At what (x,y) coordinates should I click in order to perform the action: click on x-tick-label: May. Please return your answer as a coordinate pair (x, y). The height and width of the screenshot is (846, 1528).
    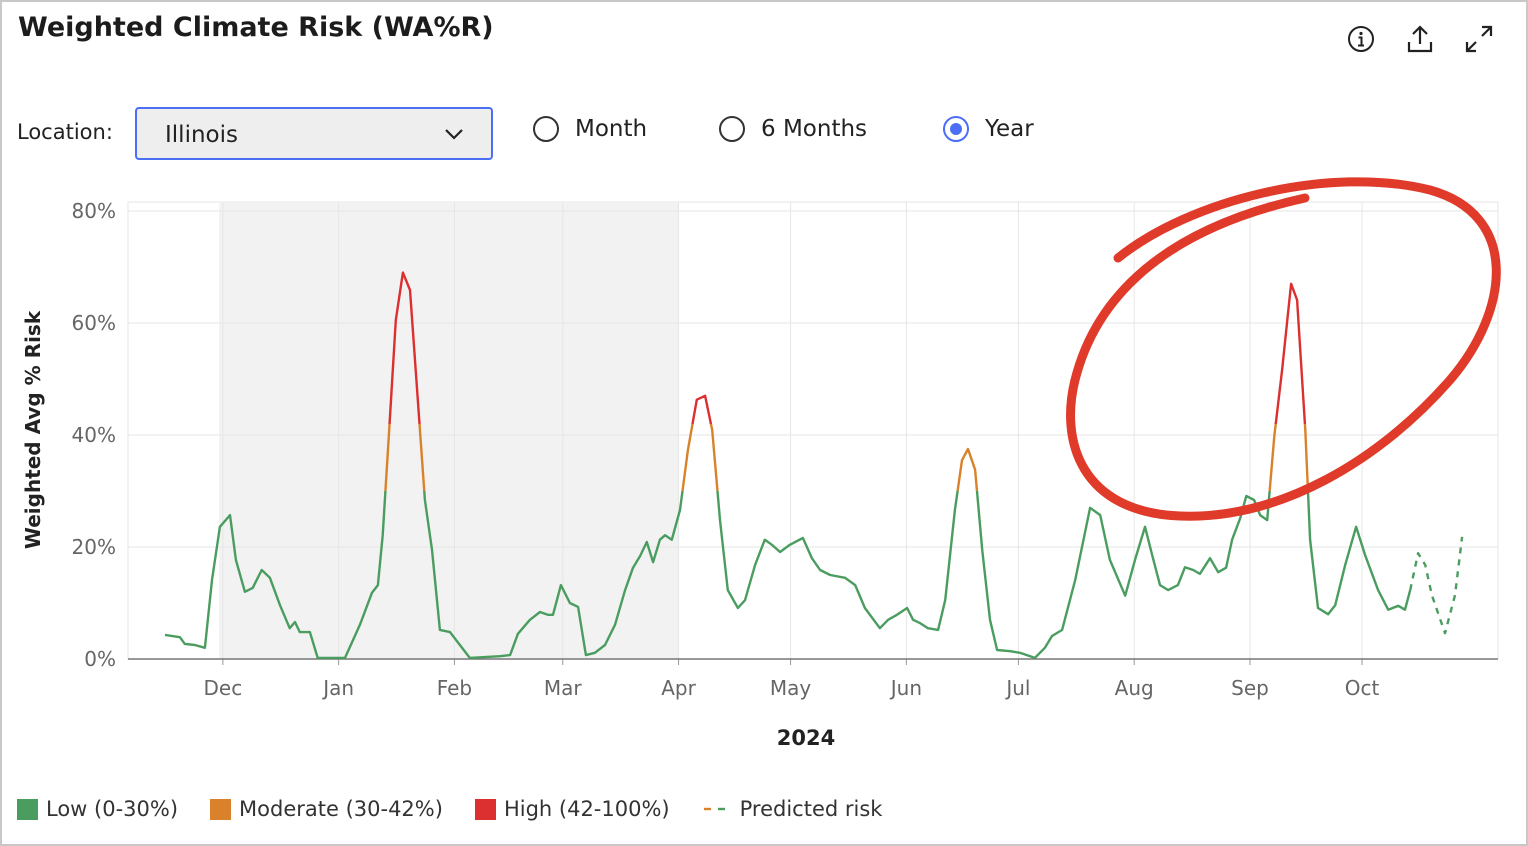
    Looking at the image, I should click on (791, 688).